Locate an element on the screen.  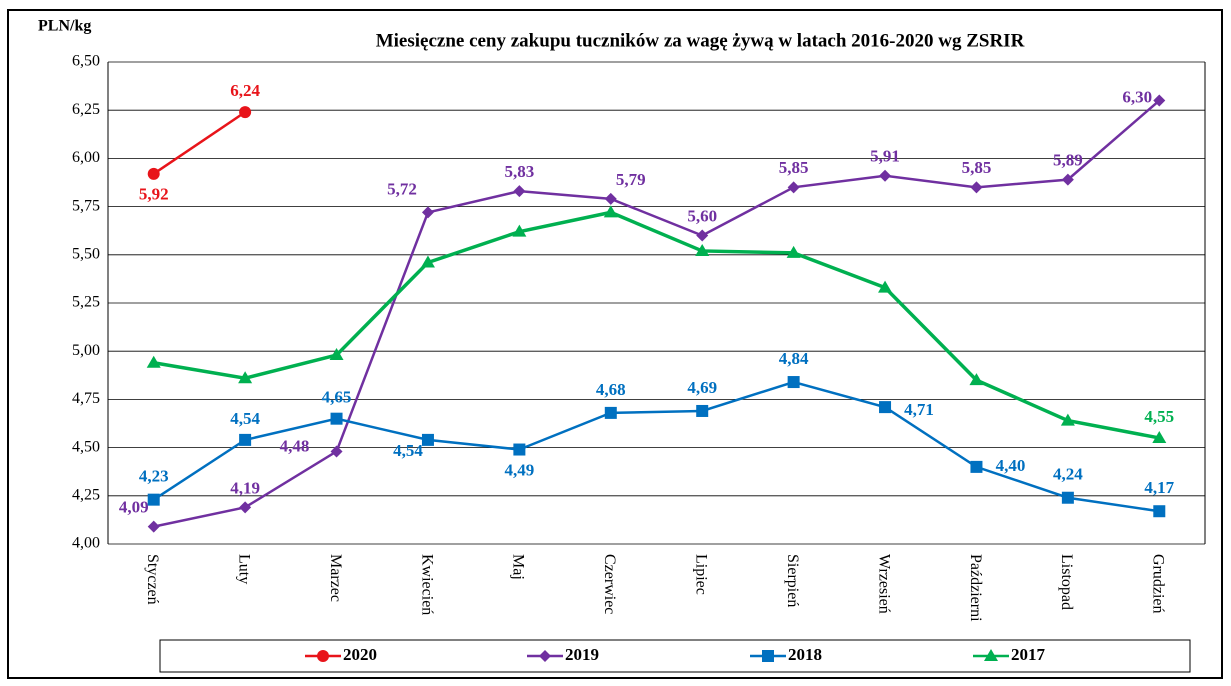
data-label: 4,09 is located at coordinates (134, 507).